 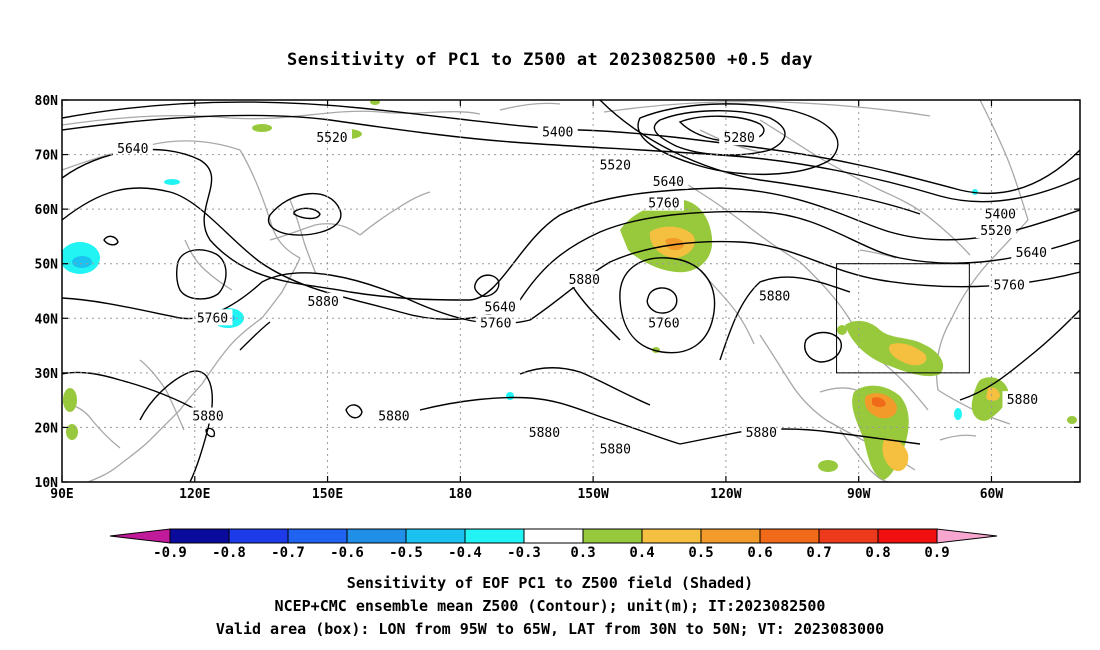 I want to click on x-tick-label: 120W, so click(x=725, y=494).